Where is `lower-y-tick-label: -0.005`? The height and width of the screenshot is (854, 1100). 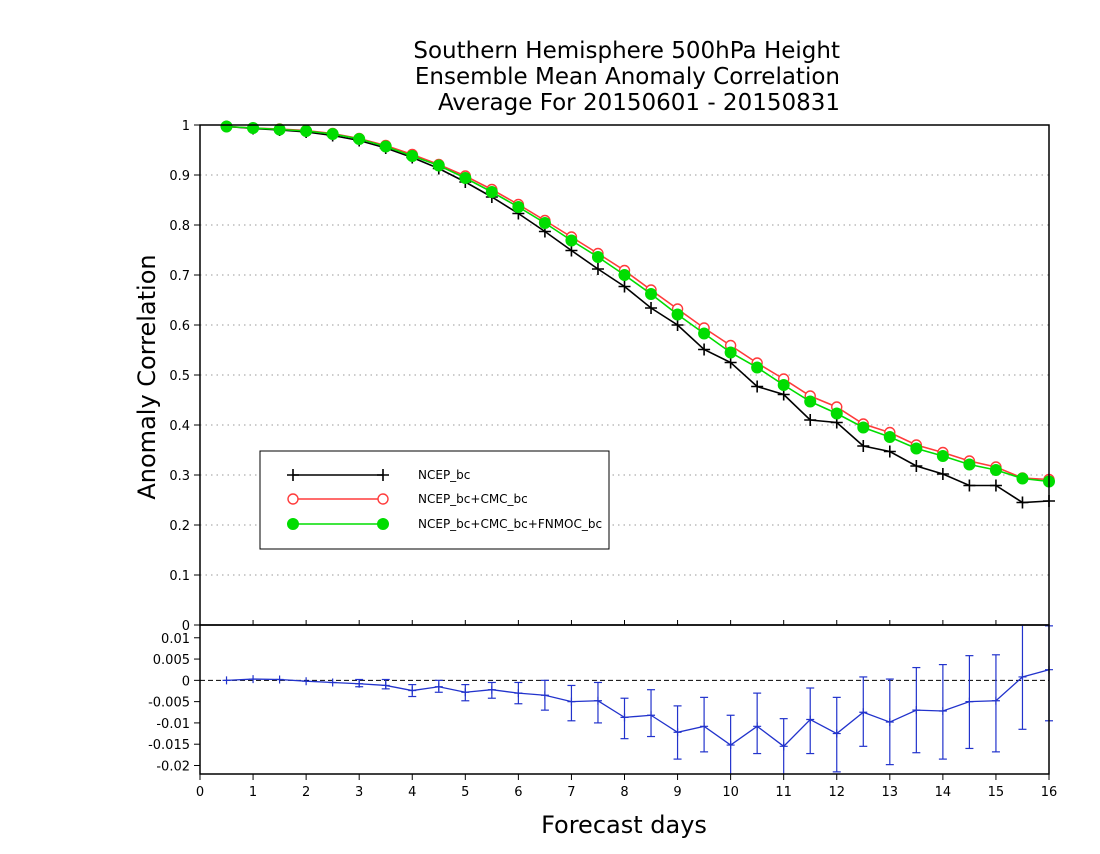 lower-y-tick-label: -0.005 is located at coordinates (169, 703).